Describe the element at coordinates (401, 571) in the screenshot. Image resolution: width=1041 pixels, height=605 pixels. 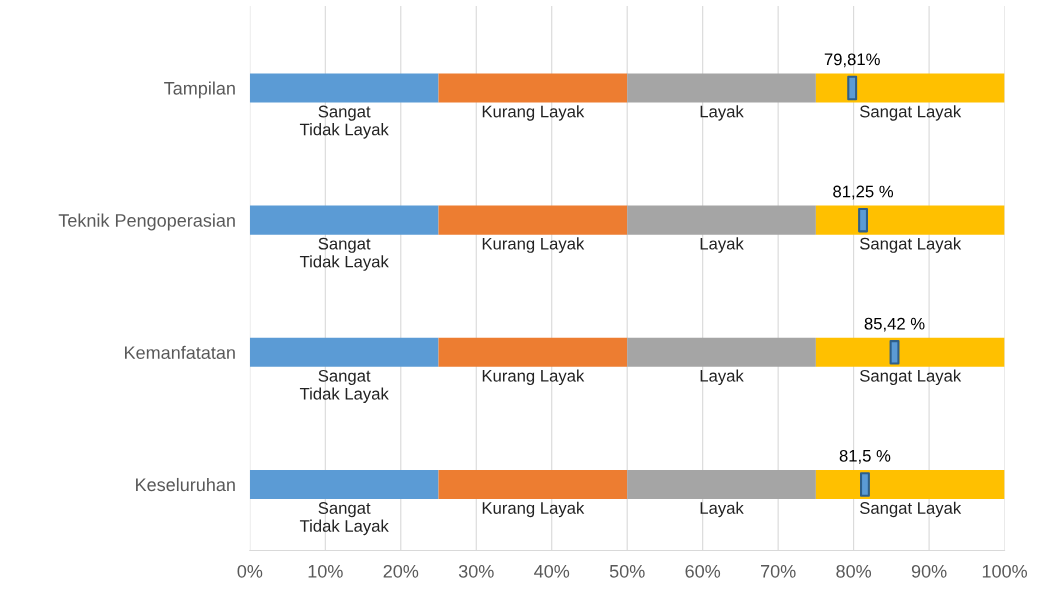
I see `x-tick-label: 20%` at that location.